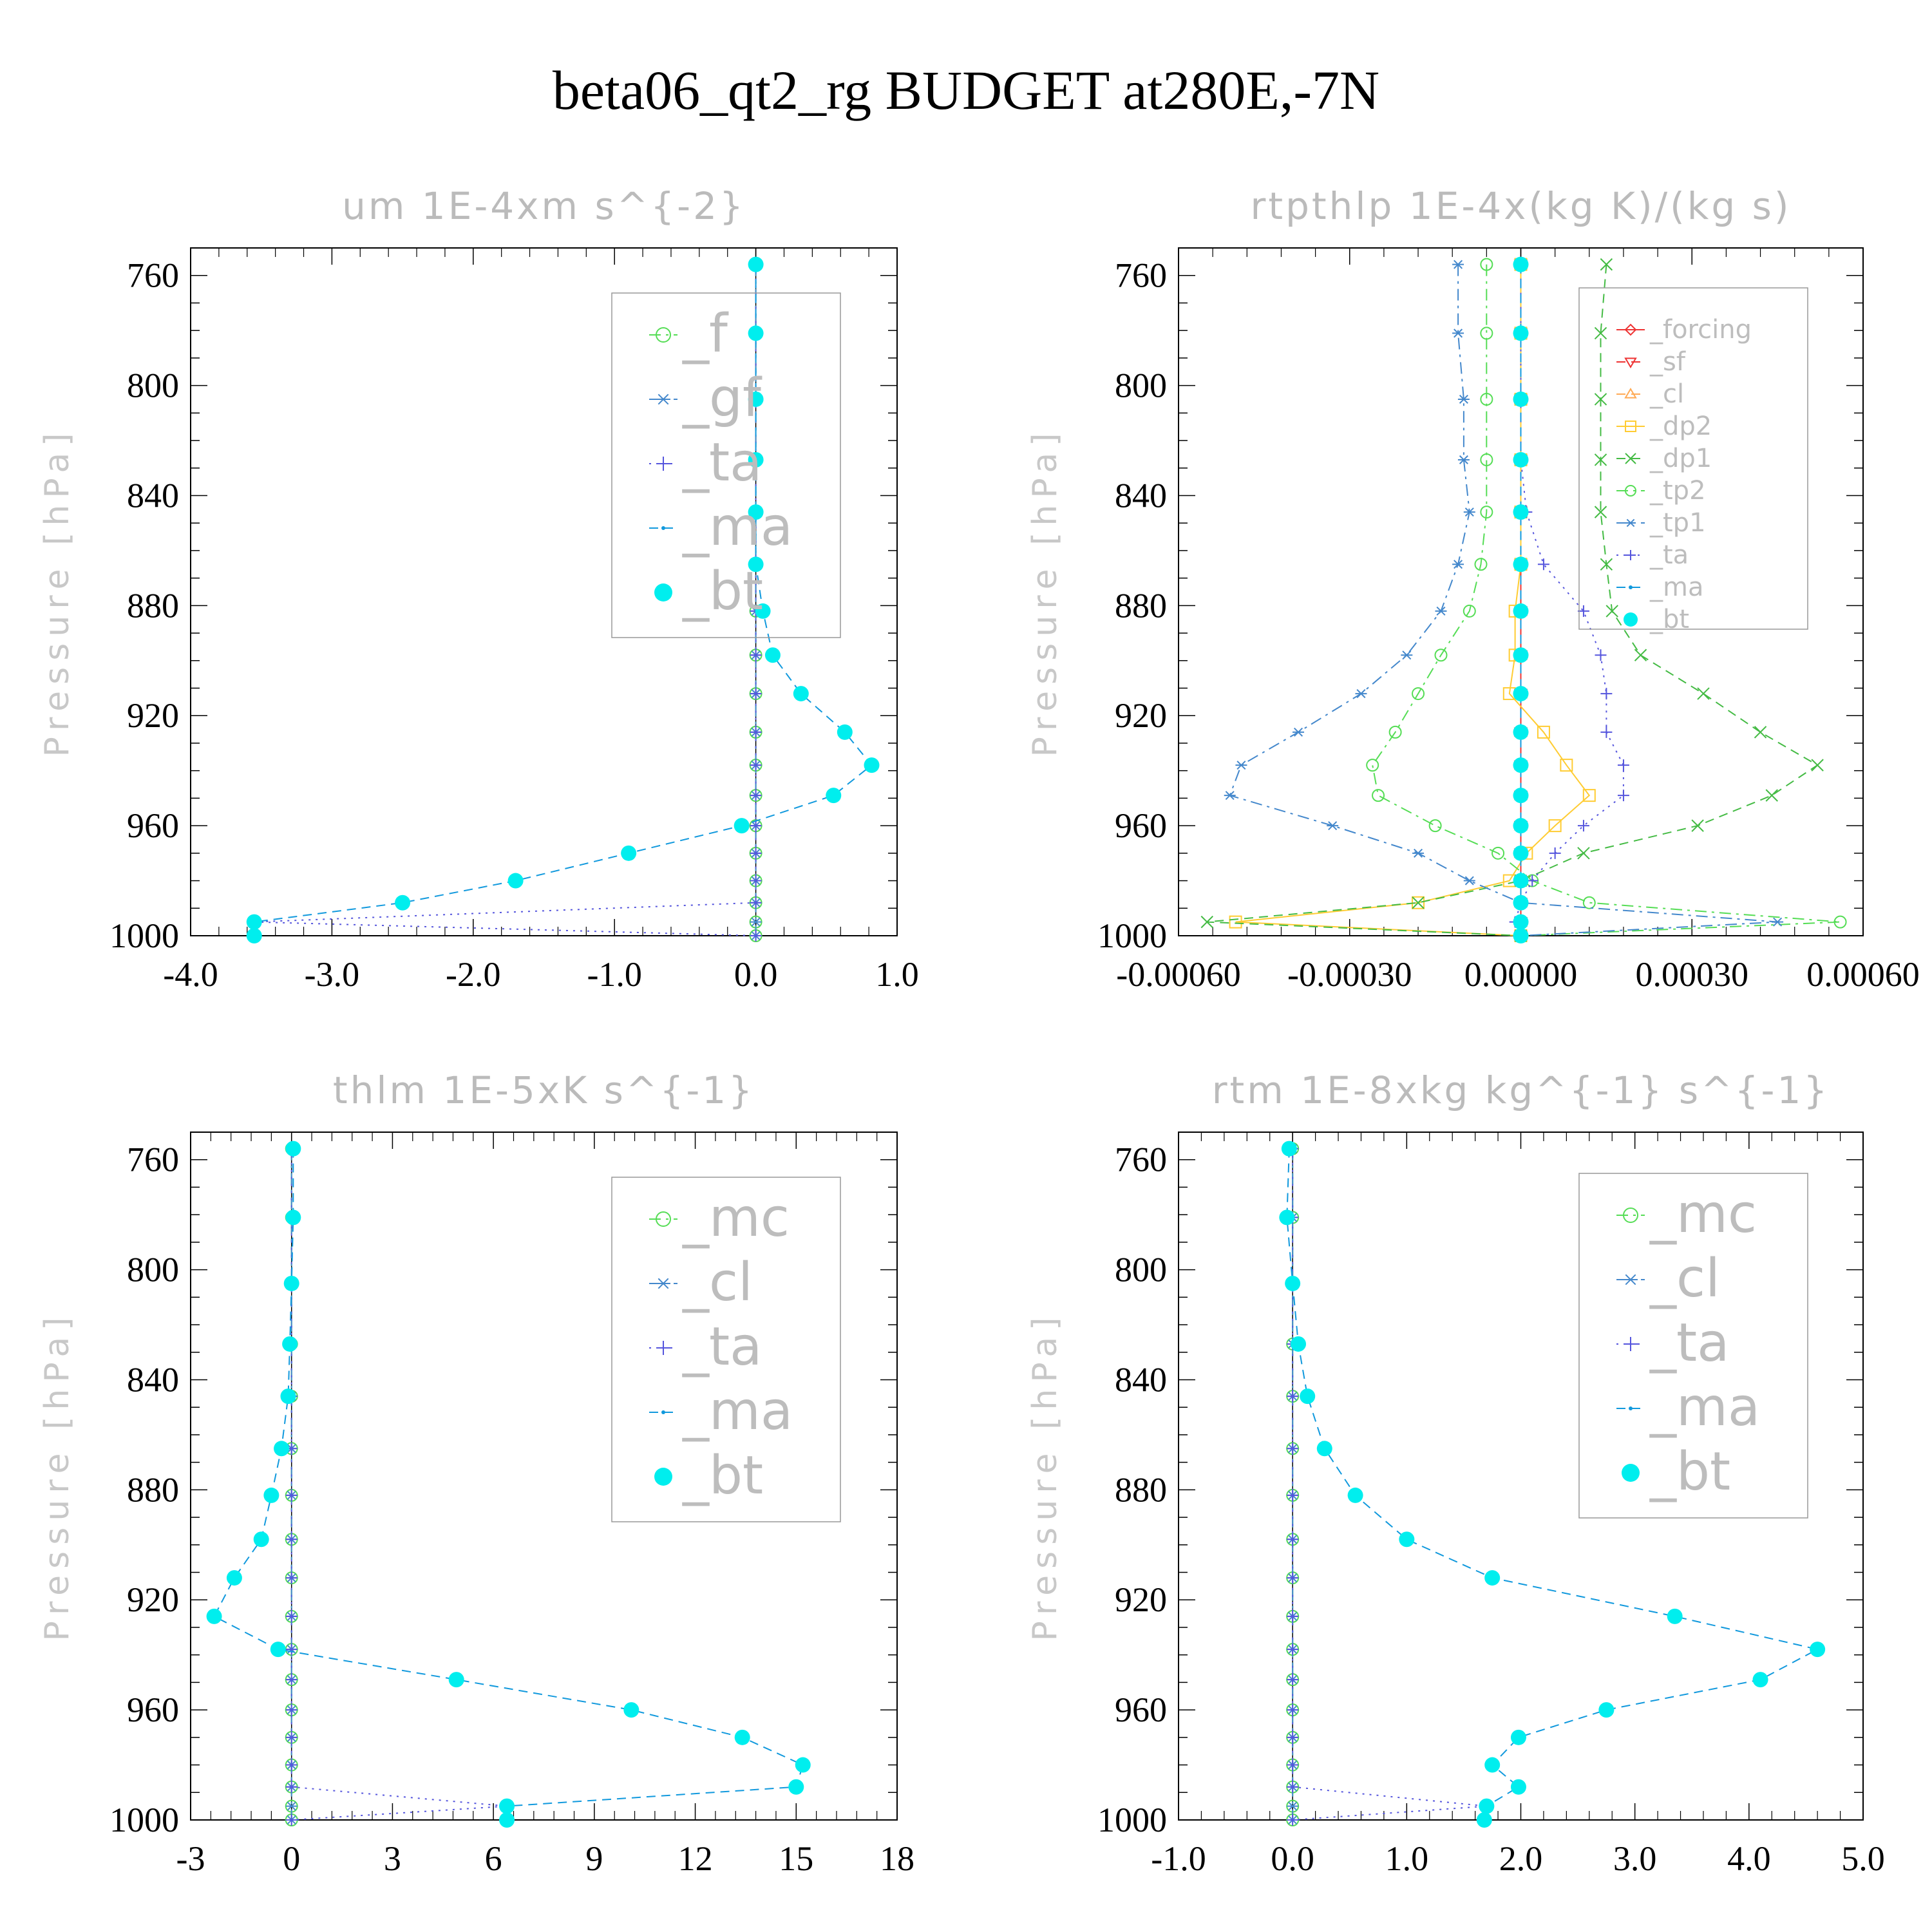 Image resolution: width=1932 pixels, height=1932 pixels. I want to click on legend-label: _forcing, so click(1700, 330).